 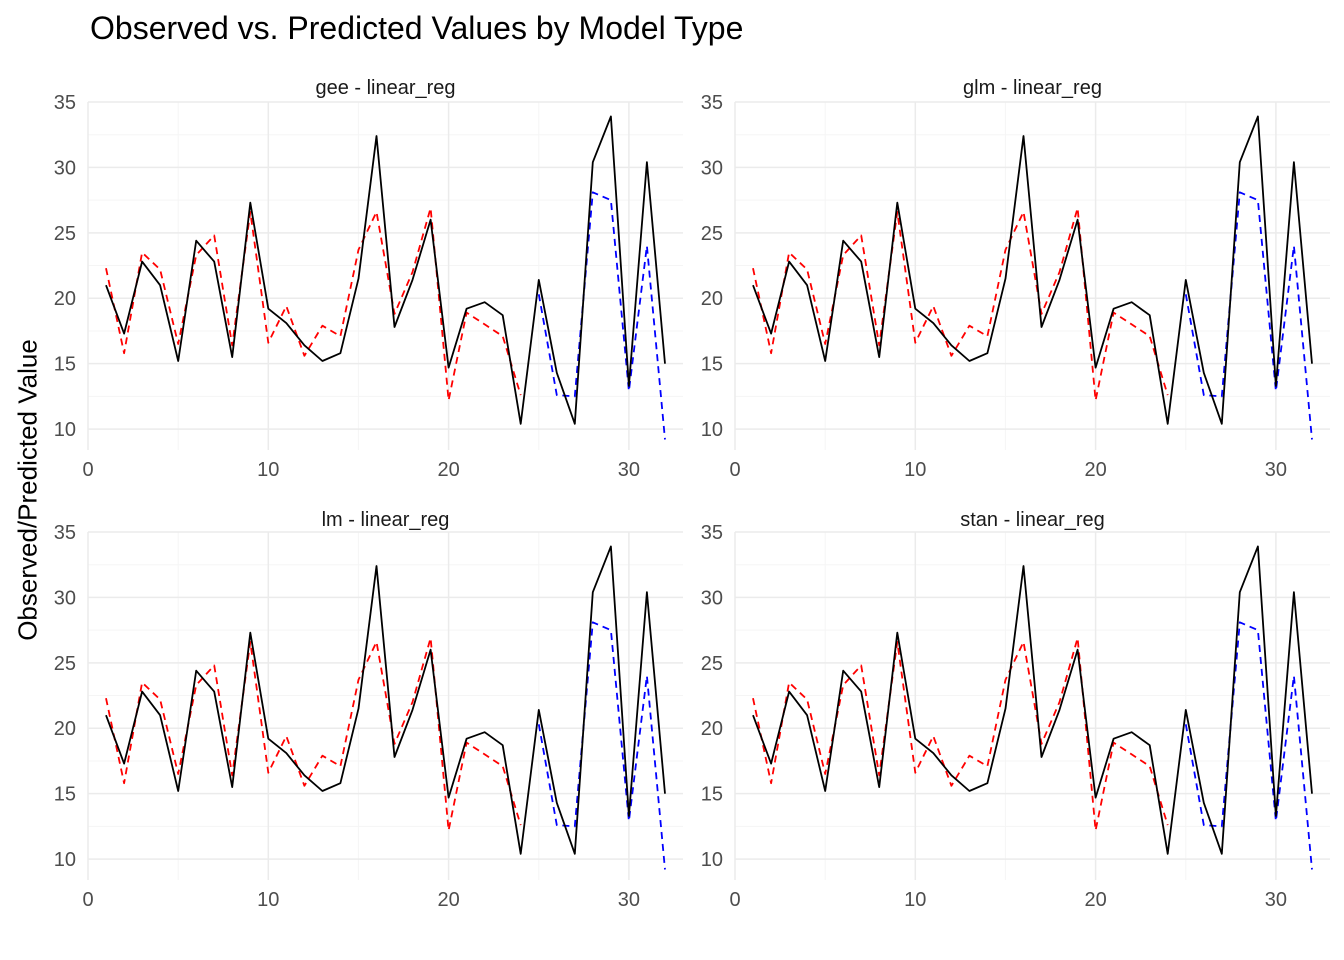 What do you see at coordinates (1032, 520) in the screenshot?
I see `panel-label: stan - linear_reg` at bounding box center [1032, 520].